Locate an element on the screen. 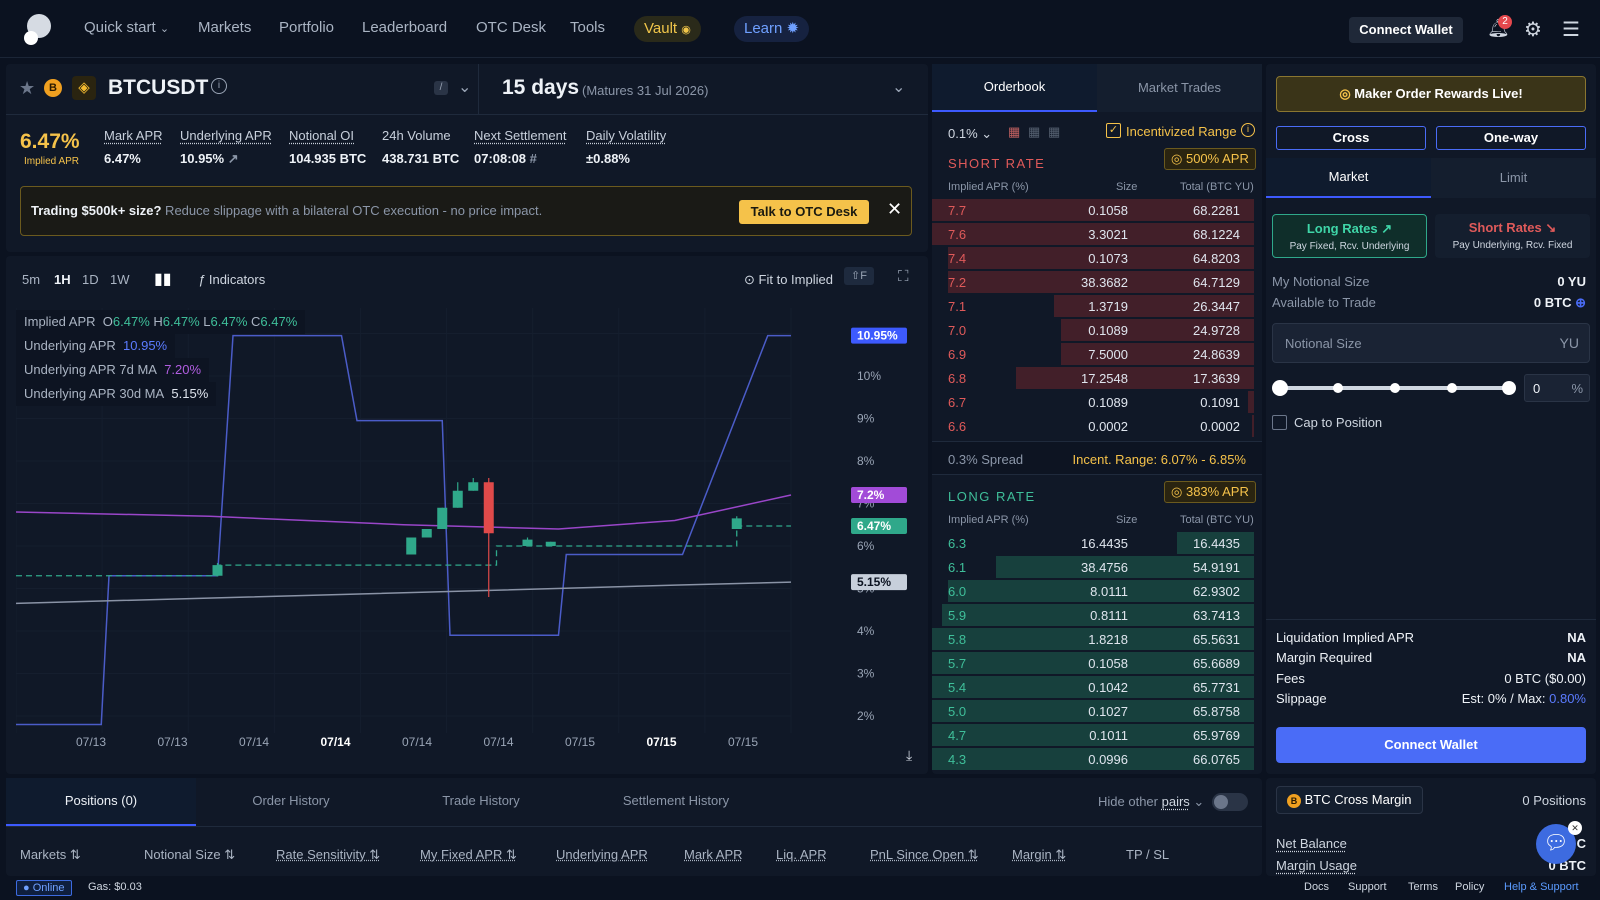 This screenshot has height=900, width=1600. interval-1d: 1D is located at coordinates (90, 279).